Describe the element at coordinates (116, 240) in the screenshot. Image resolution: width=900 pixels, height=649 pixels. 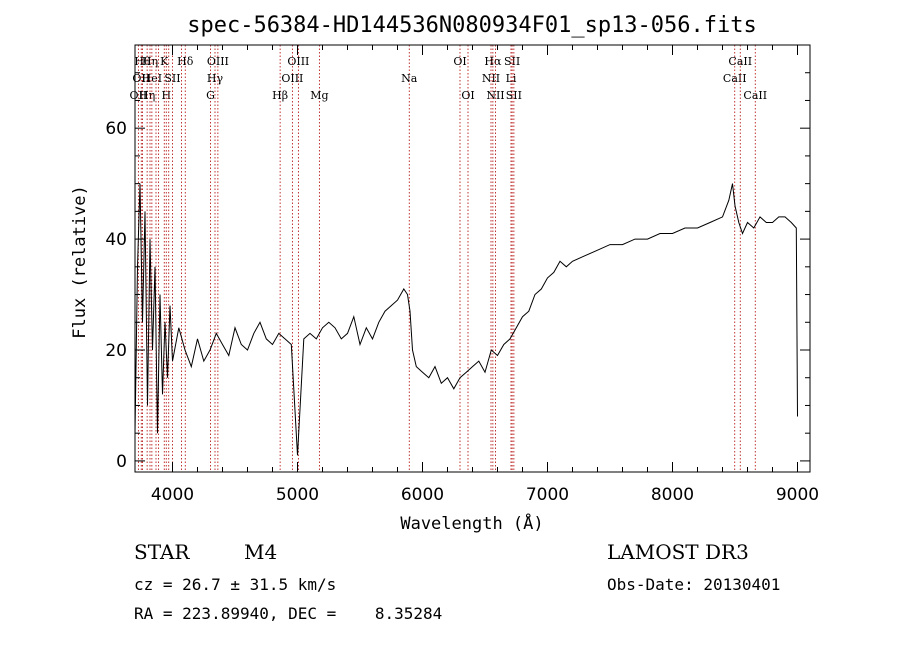
I see `y-tick-label: 40` at that location.